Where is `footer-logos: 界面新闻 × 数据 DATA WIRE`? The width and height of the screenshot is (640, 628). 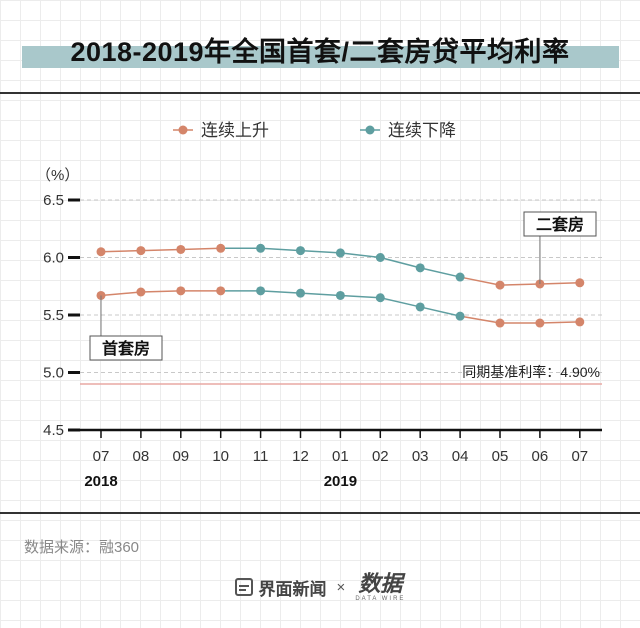
footer-logos: 界面新闻 × 数据 DATA WIRE is located at coordinates (320, 587).